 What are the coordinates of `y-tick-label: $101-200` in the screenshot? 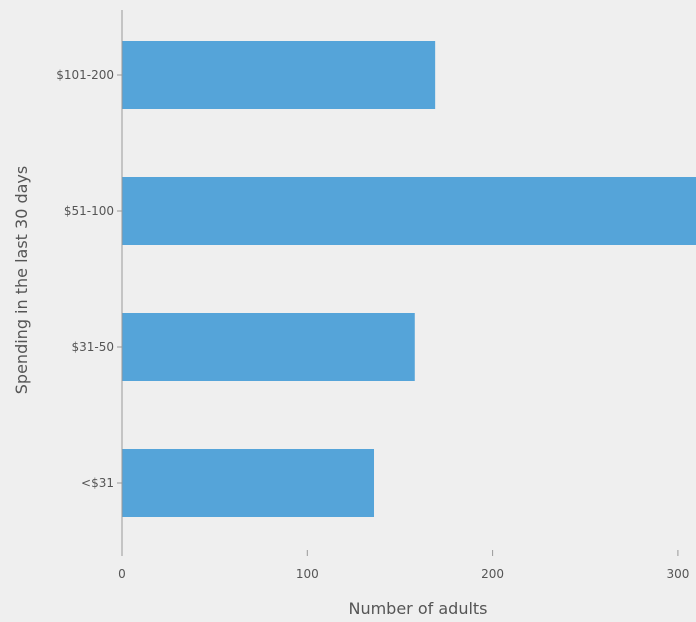 It's located at (85, 75).